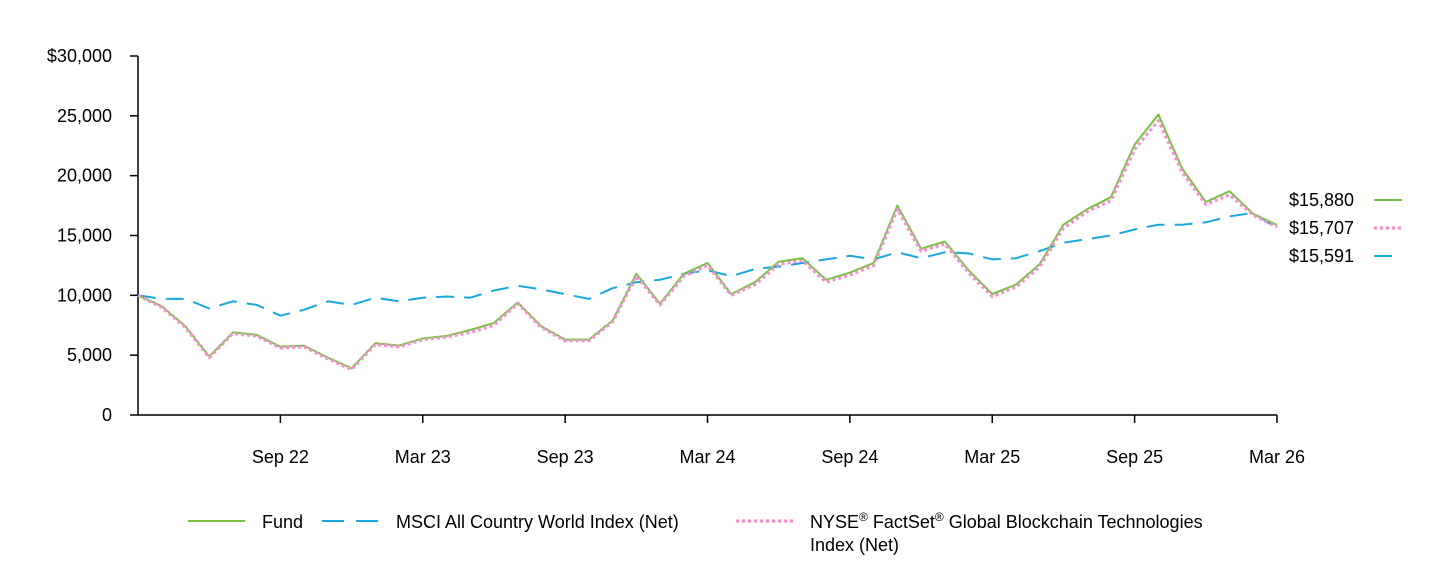  Describe the element at coordinates (423, 457) in the screenshot. I see `x-tick-label: Mar 23` at that location.